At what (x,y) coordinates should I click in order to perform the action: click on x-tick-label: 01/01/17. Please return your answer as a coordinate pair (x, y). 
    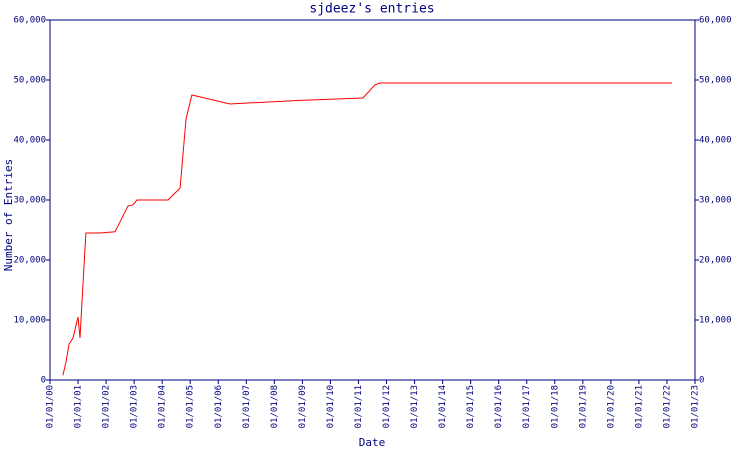
    Looking at the image, I should click on (527, 406).